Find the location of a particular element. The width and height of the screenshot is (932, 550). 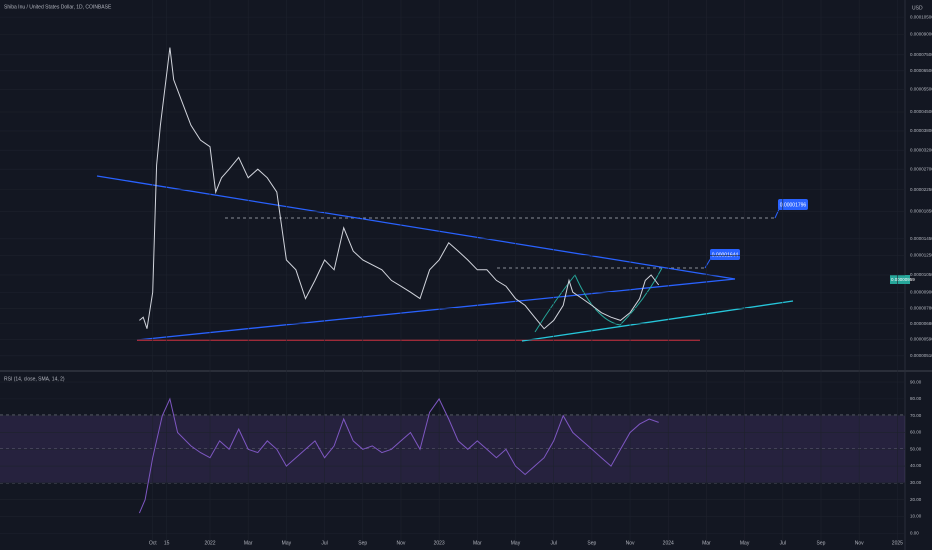

y-tick-label: 20.00 is located at coordinates (916, 499).